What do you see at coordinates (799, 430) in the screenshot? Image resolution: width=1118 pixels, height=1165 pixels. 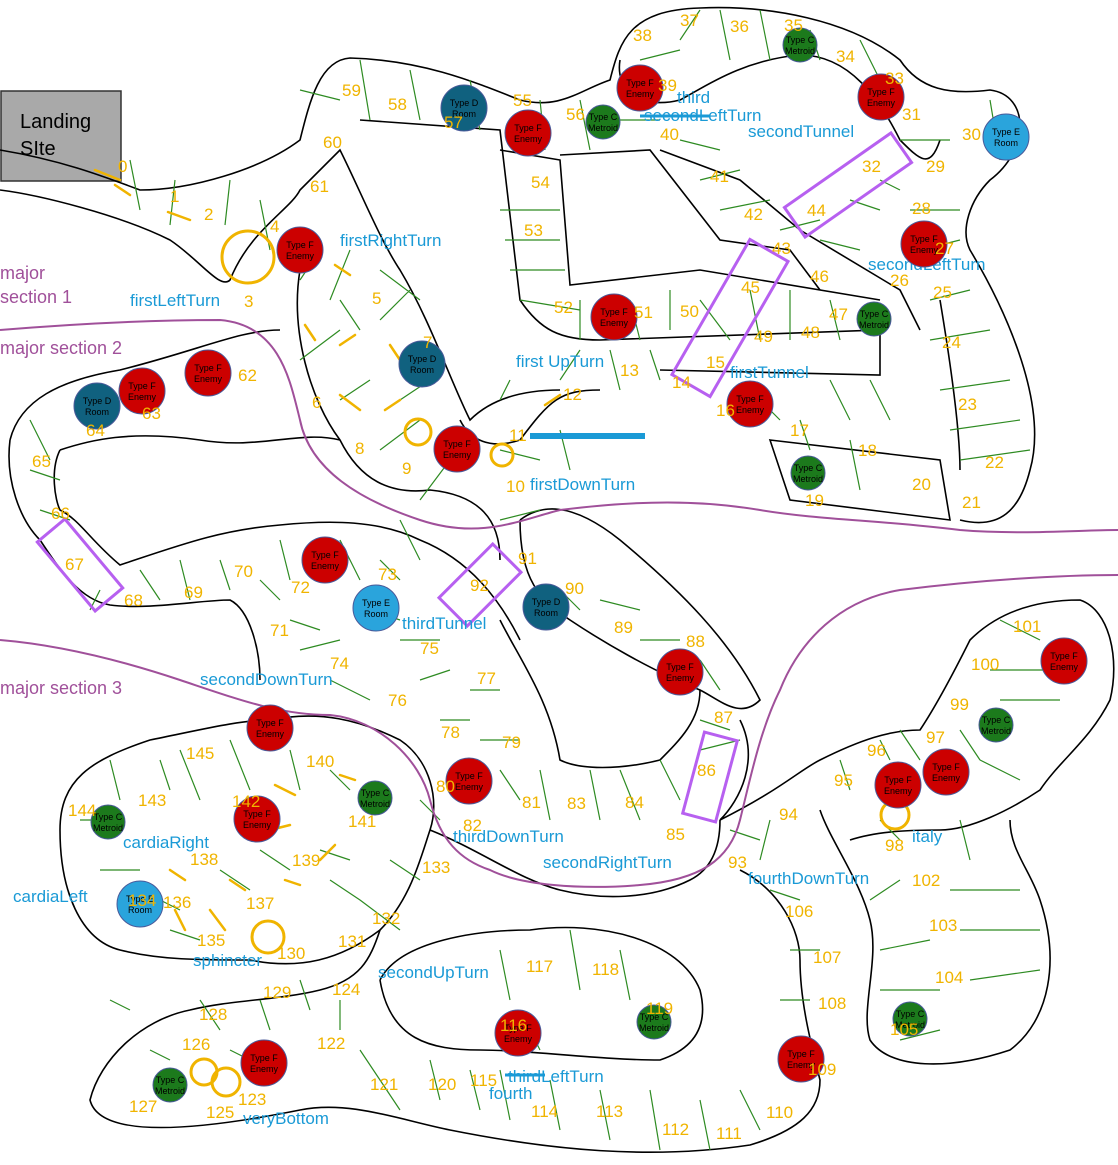 I see `cell-17: 17` at bounding box center [799, 430].